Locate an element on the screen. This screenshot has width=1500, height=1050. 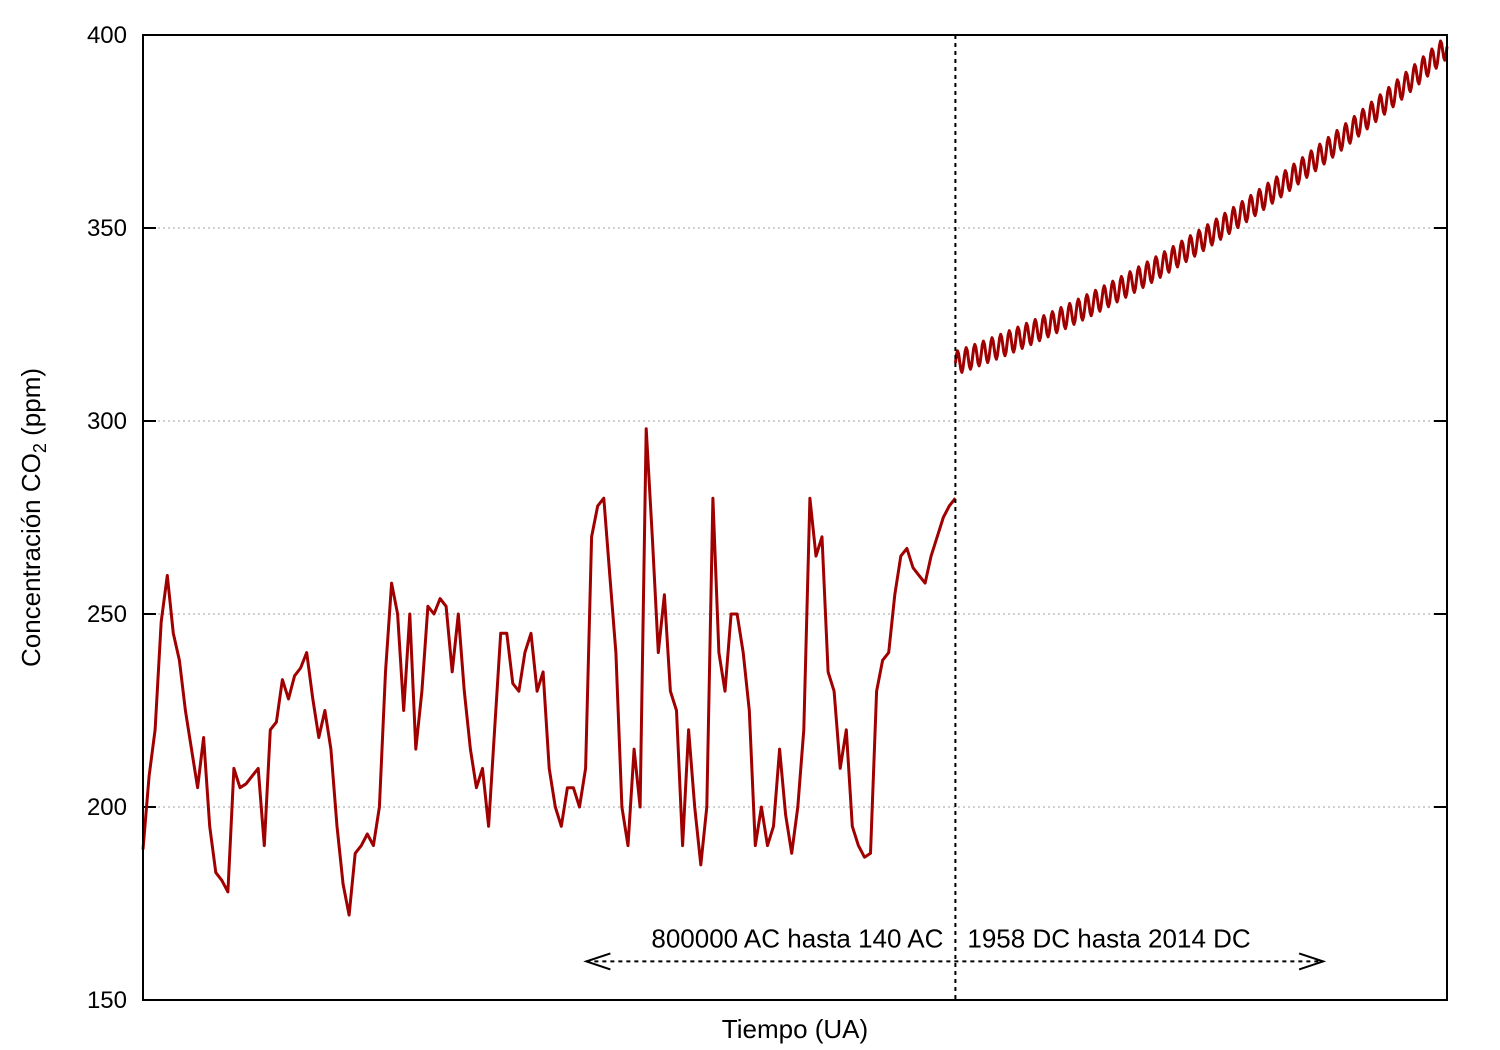
y-axis-title-suffix: (ppm) is located at coordinates (31, 405).